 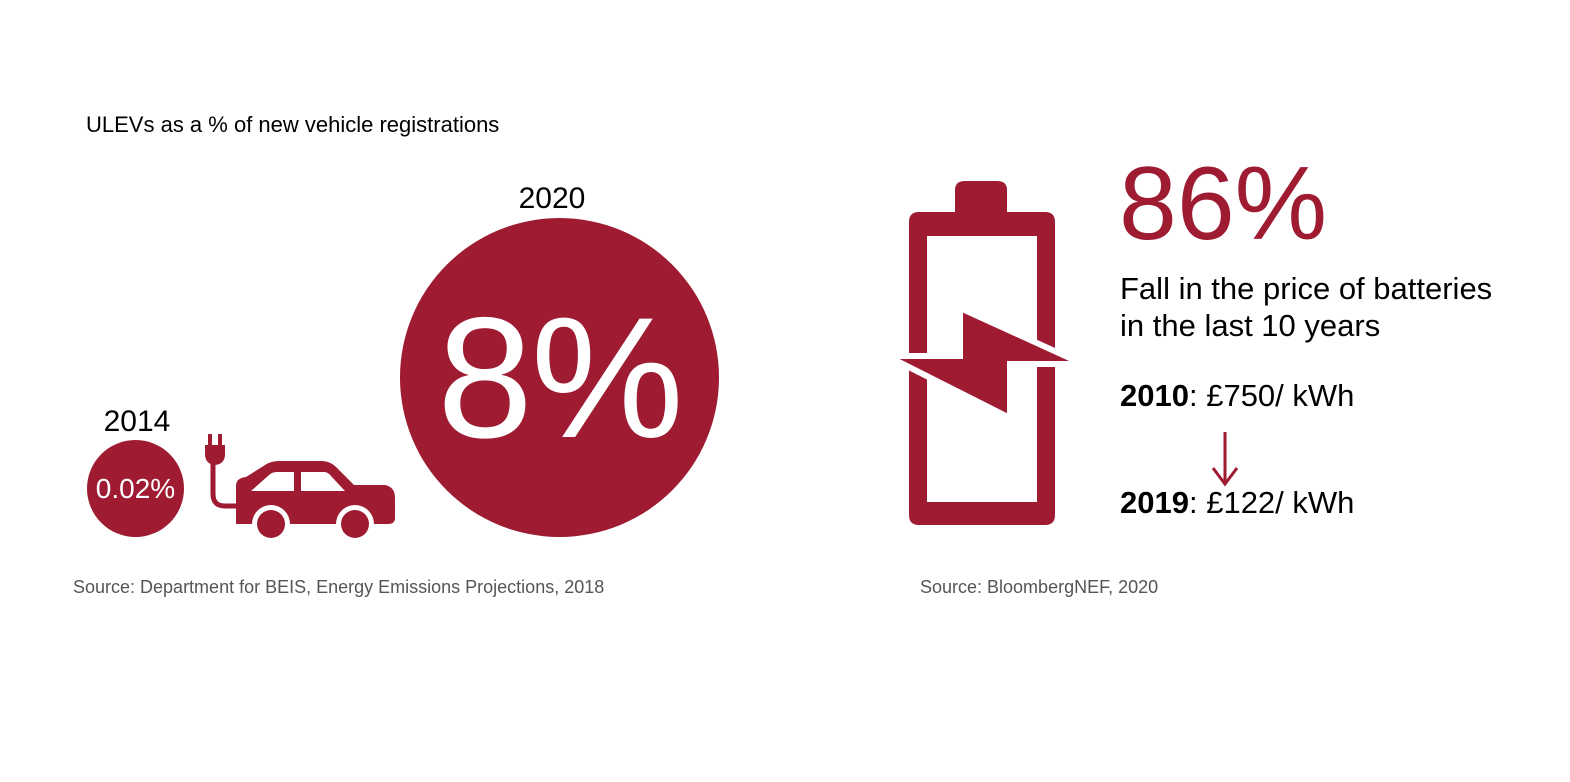 I want to click on bubble-value-2014: 0.02%, so click(x=135, y=488).